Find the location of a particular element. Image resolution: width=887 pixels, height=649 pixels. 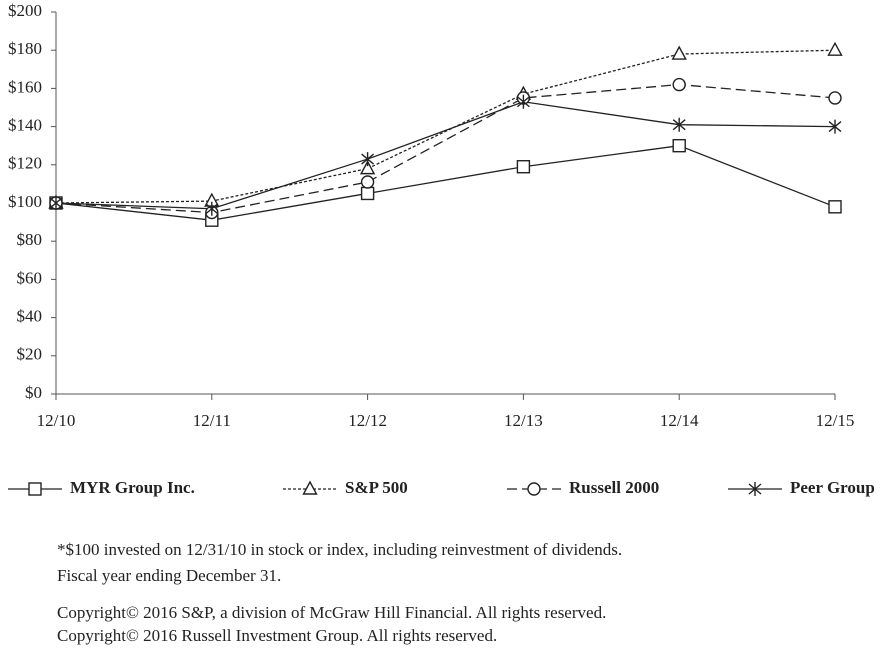

y-tick-label: $60 is located at coordinates (30, 277).